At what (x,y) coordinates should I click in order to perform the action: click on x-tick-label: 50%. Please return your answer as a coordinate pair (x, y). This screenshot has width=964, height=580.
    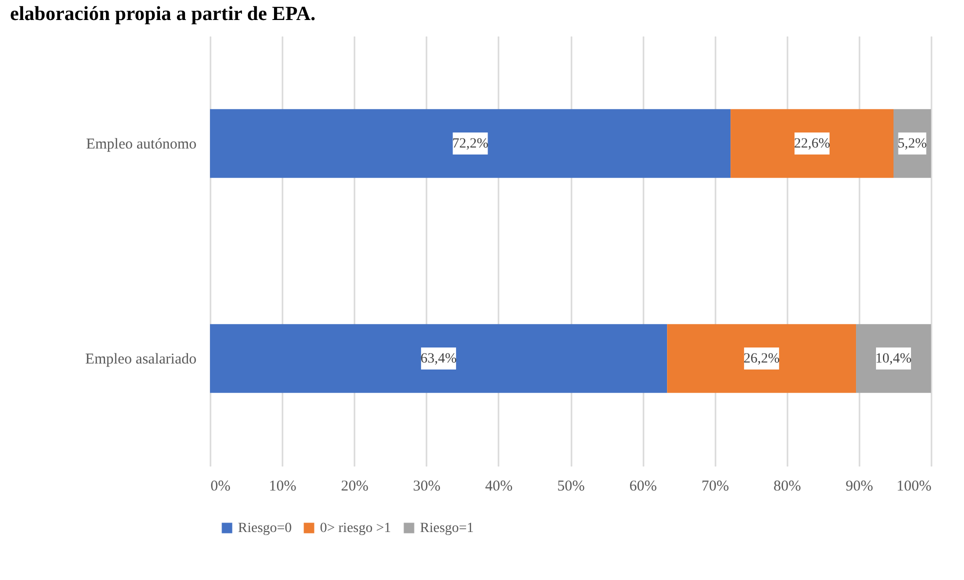
    Looking at the image, I should click on (571, 486).